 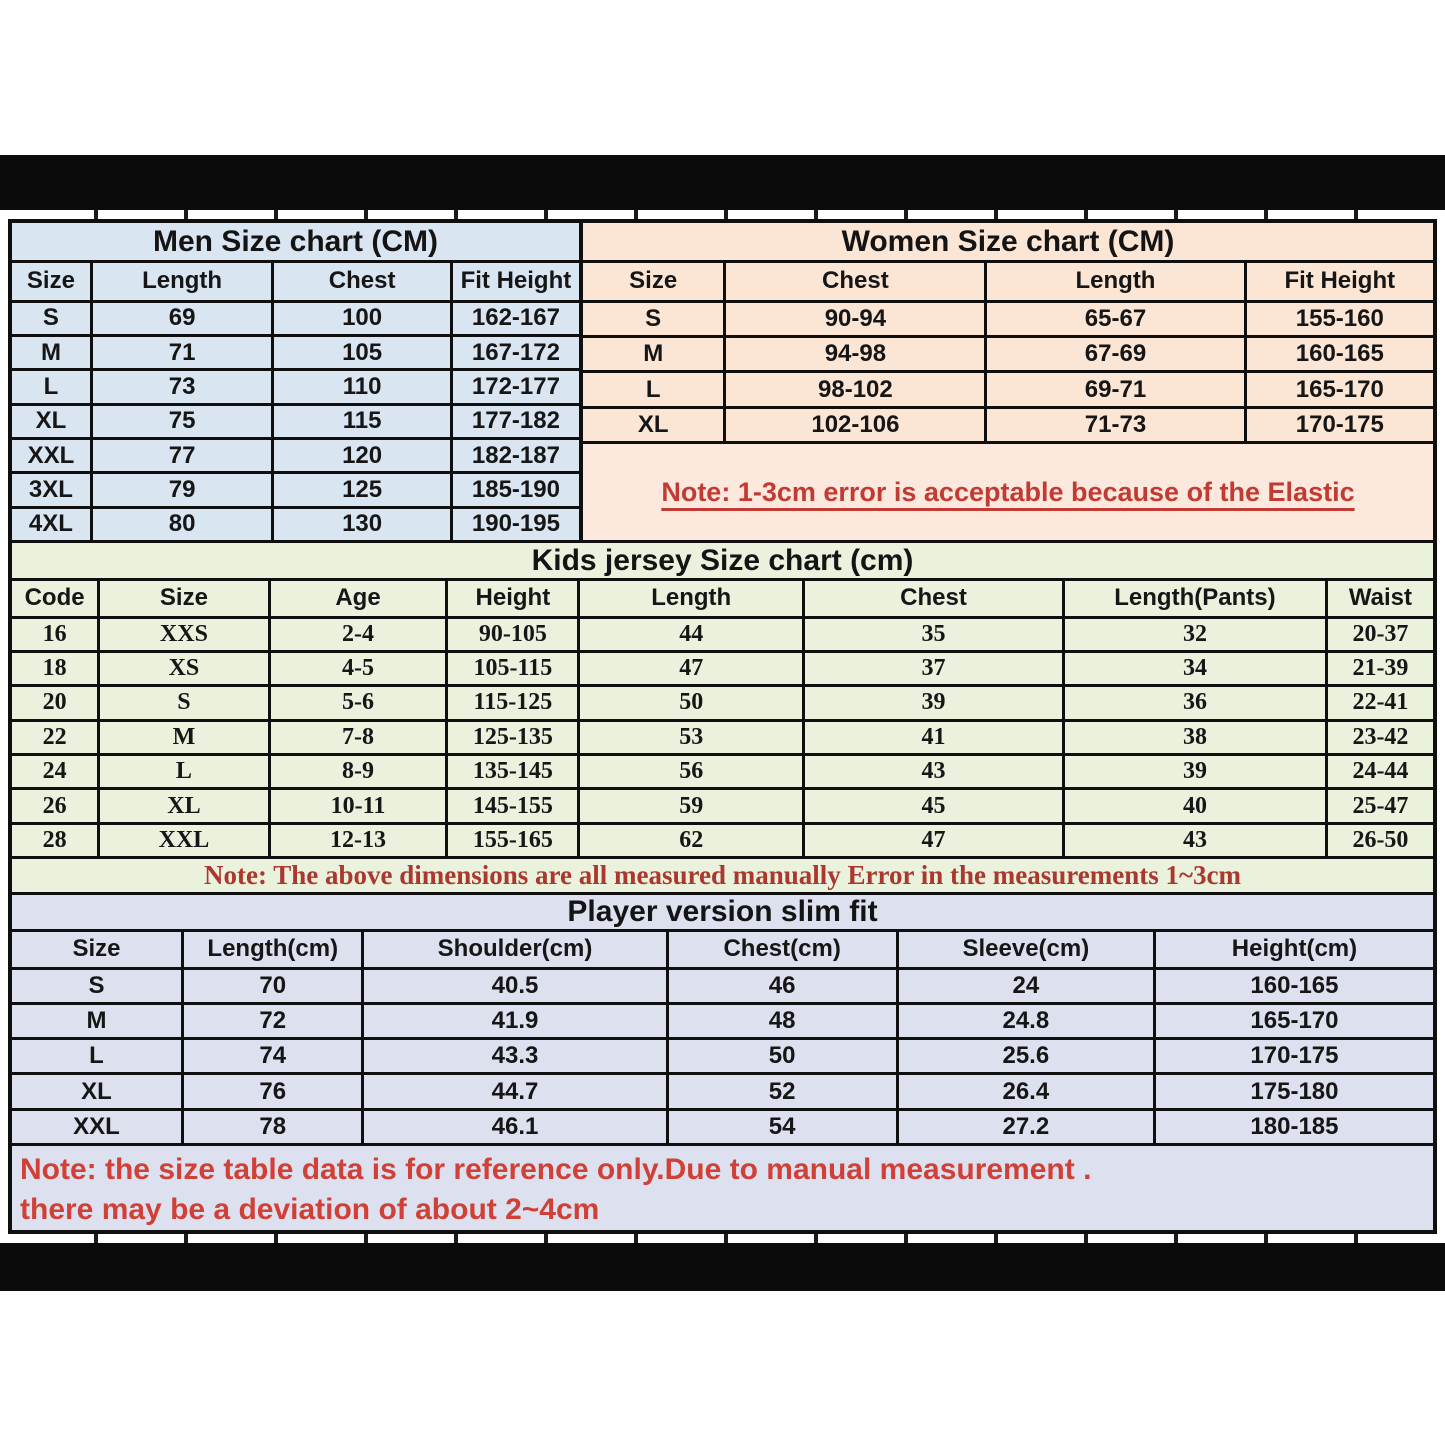 What do you see at coordinates (515, 951) in the screenshot?
I see `column-header: Shoulder(cm)` at bounding box center [515, 951].